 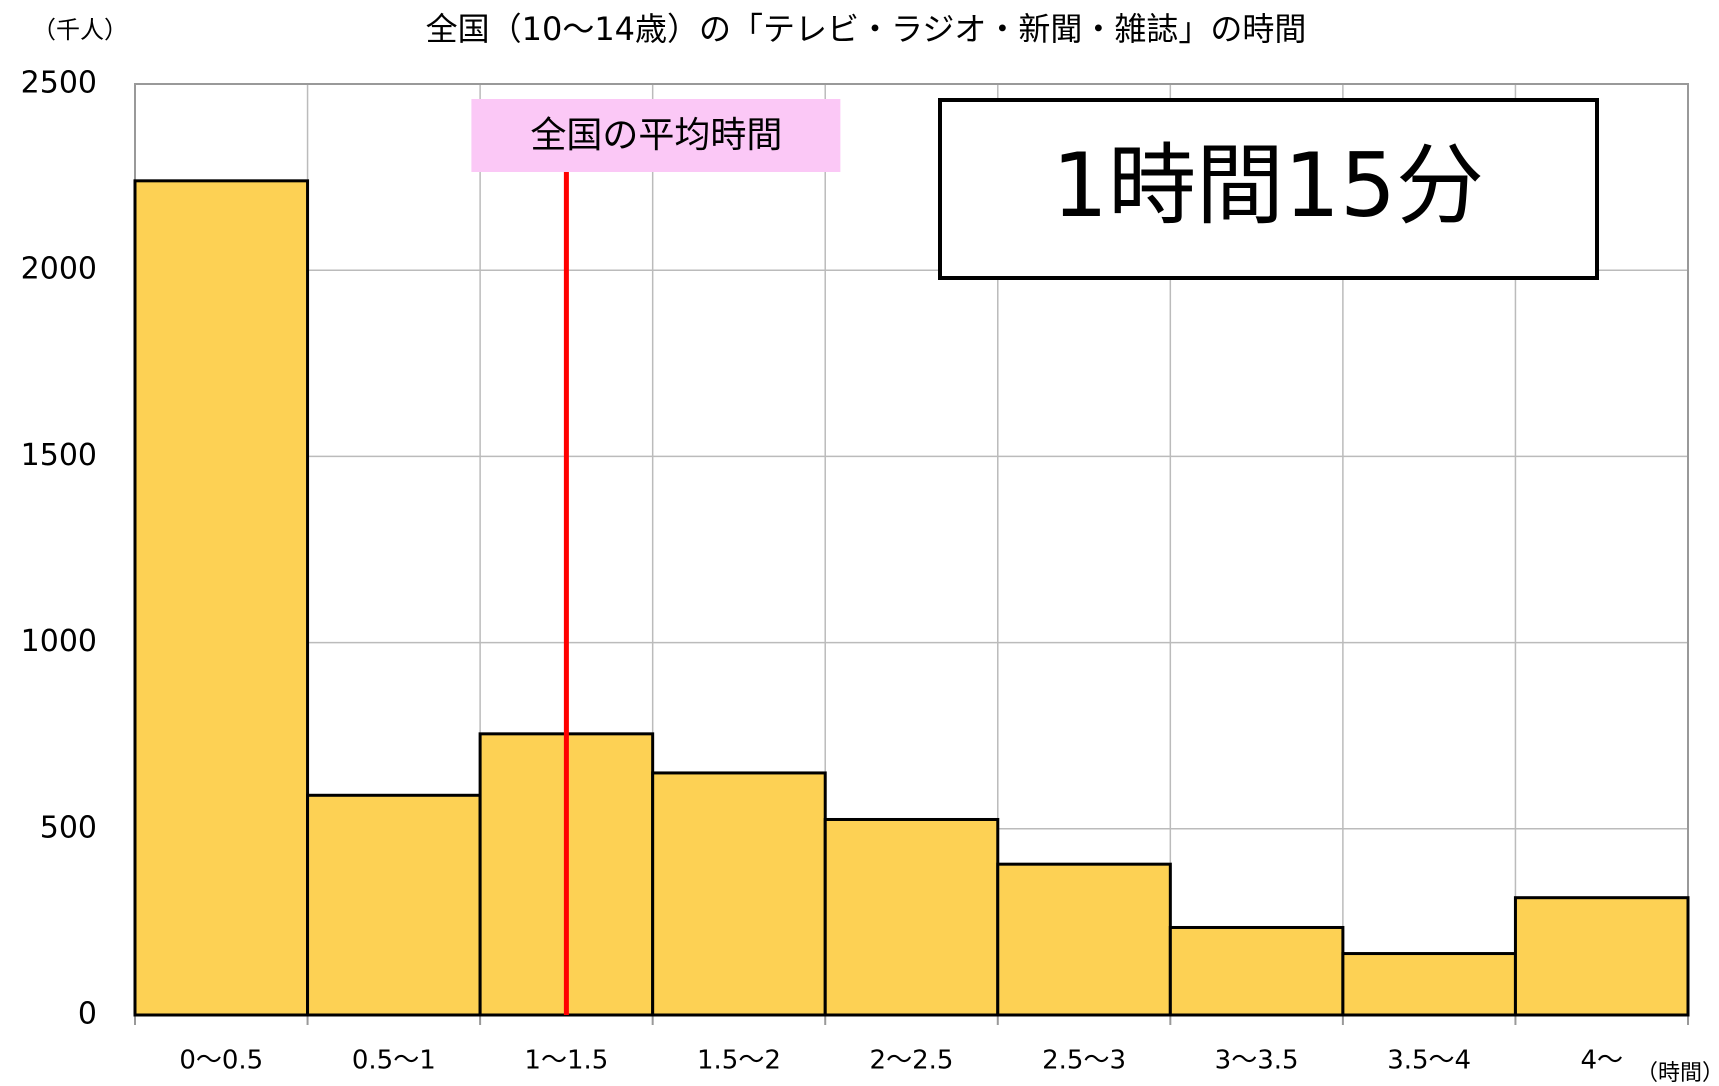 I want to click on mean-label-box, so click(x=656, y=135).